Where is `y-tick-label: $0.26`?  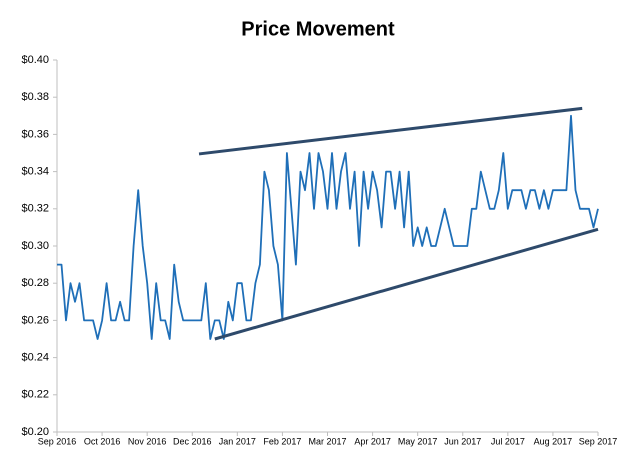
y-tick-label: $0.26 is located at coordinates (35, 320).